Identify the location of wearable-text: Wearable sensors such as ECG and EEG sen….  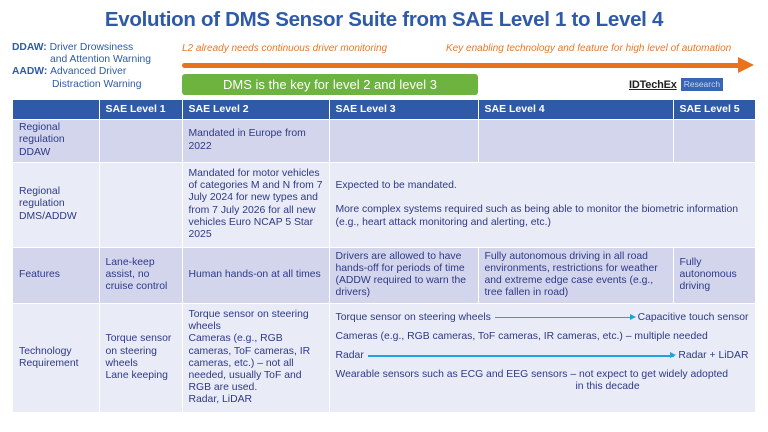
(532, 375).